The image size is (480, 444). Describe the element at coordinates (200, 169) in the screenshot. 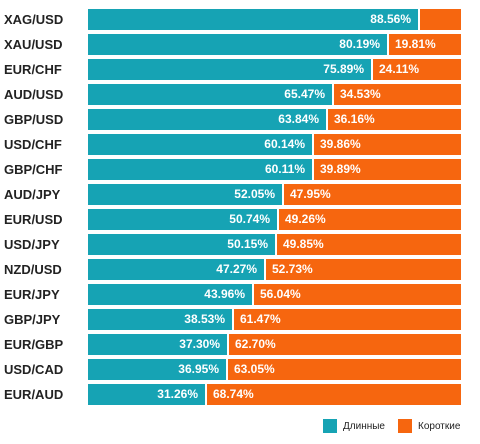

I see `long-bar: 60.11%` at that location.